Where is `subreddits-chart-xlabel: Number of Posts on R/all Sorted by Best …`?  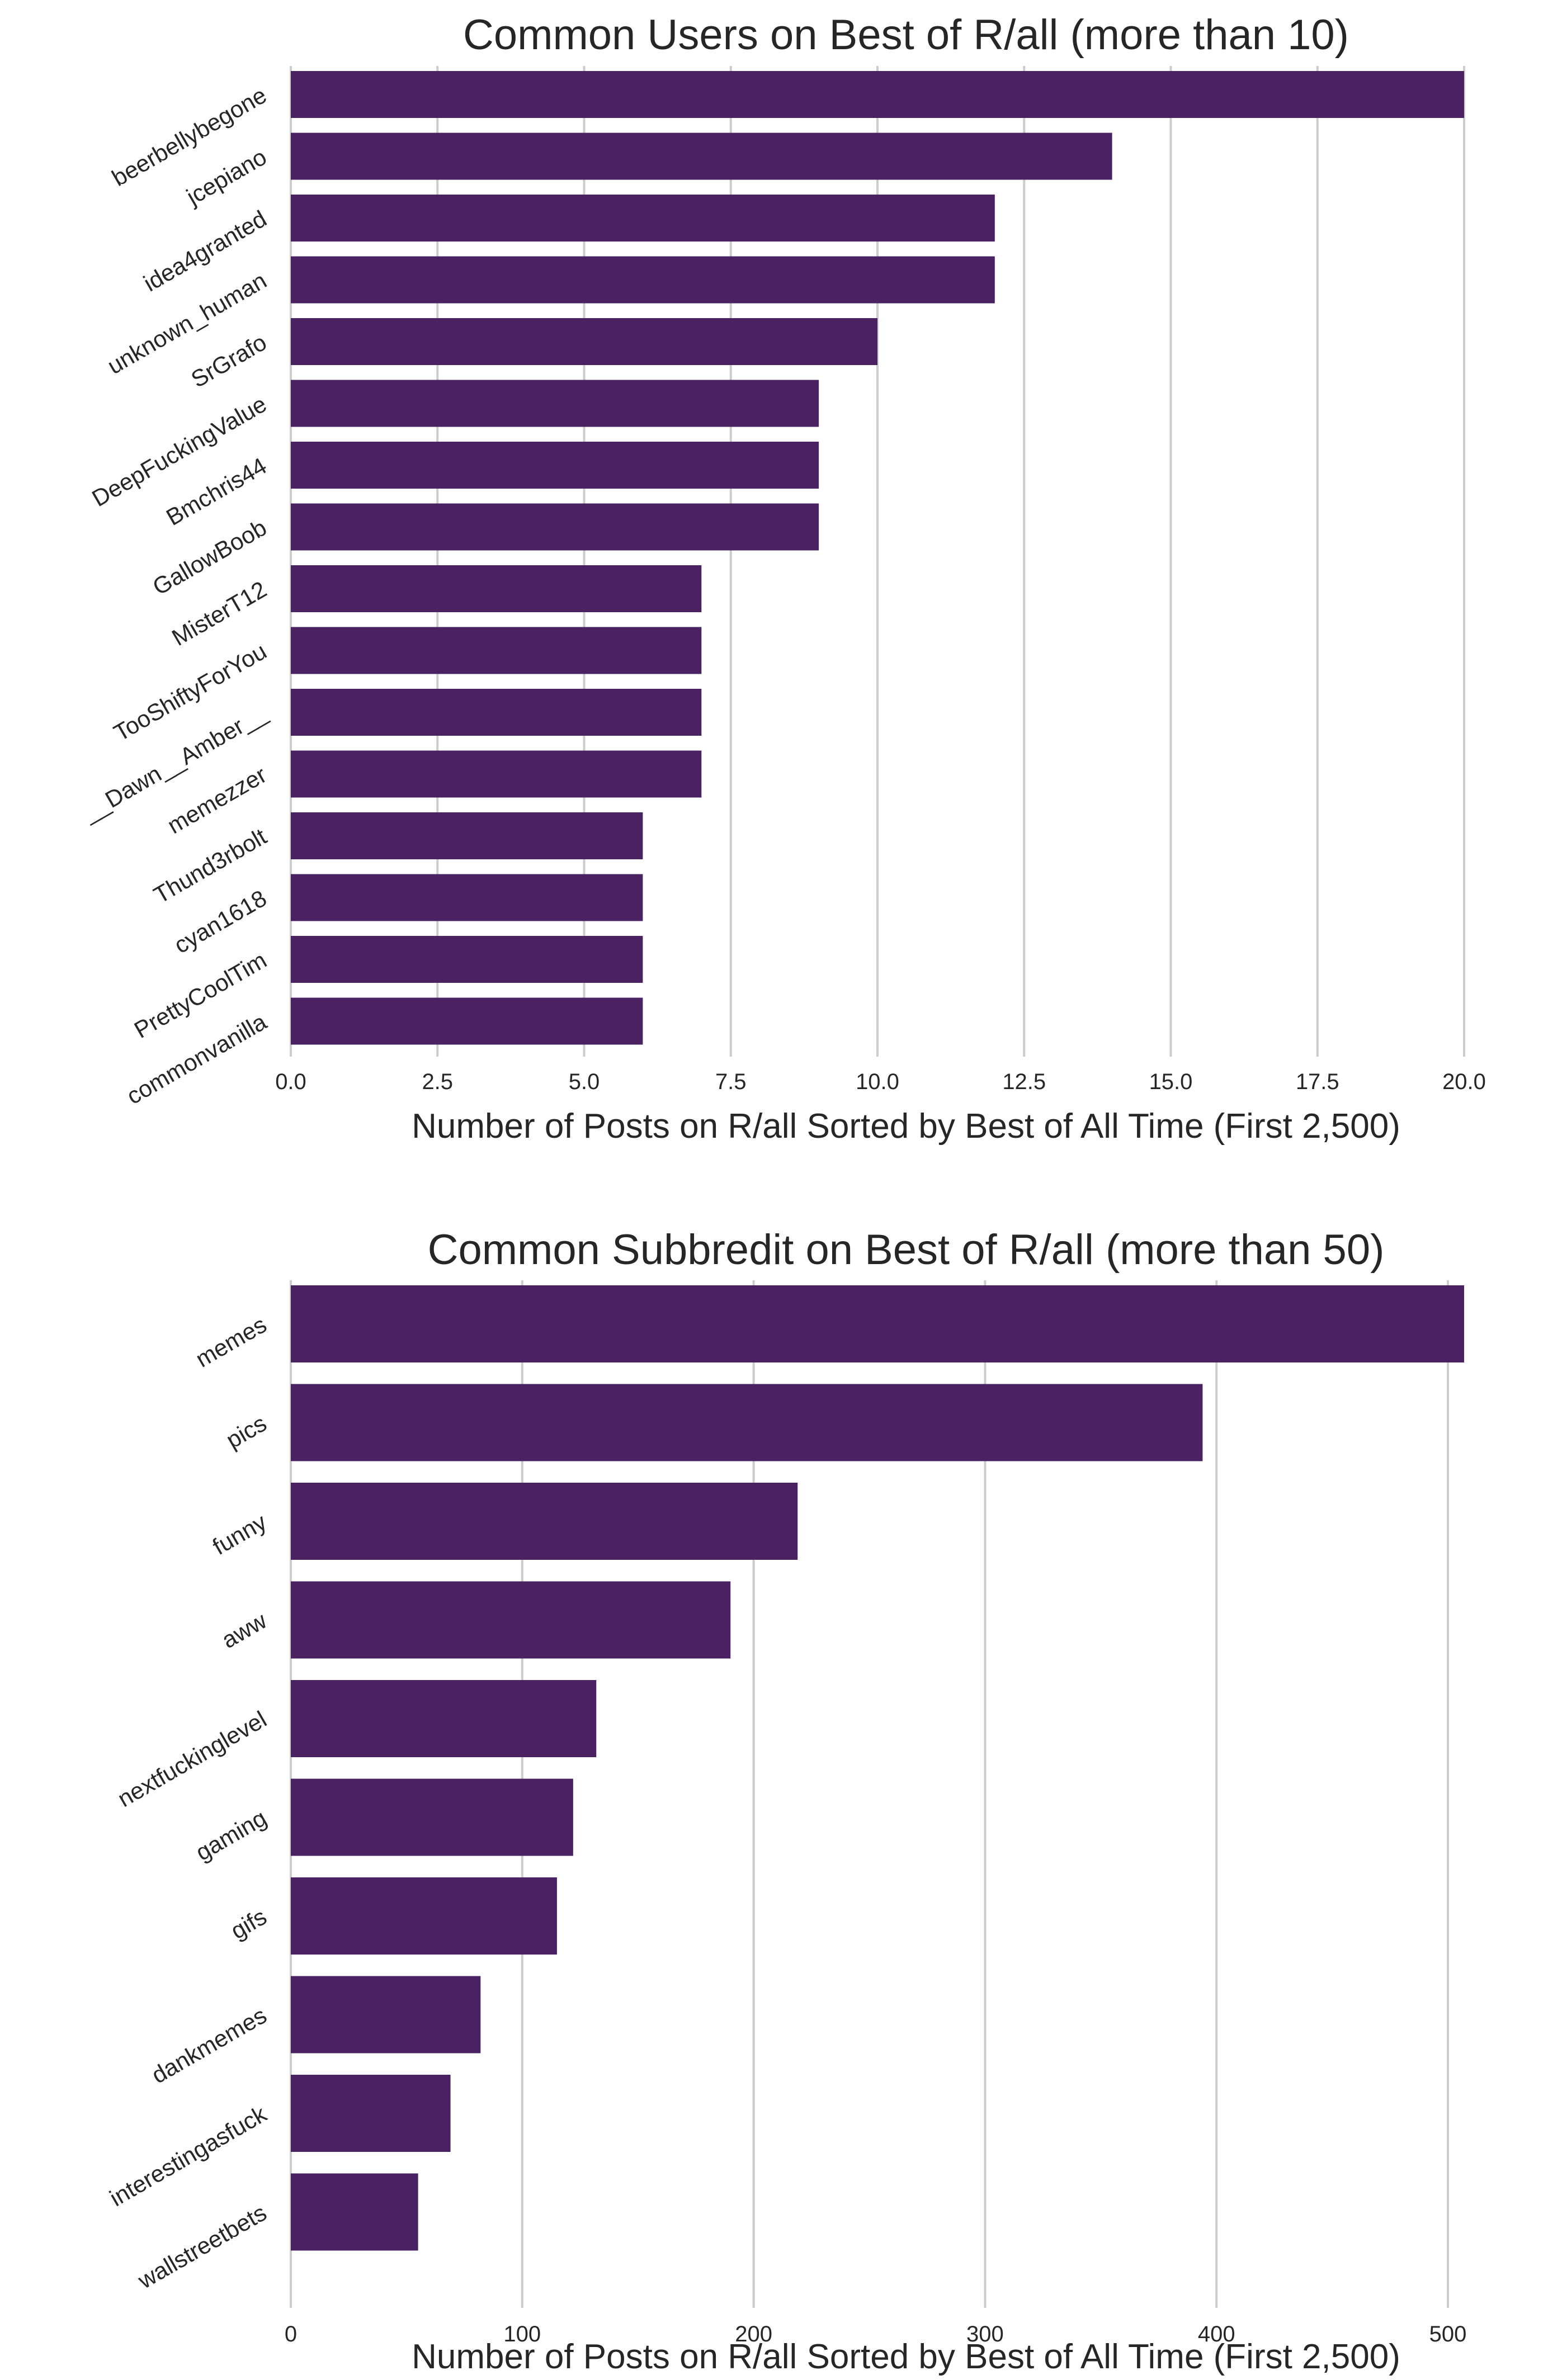 subreddits-chart-xlabel: Number of Posts on R/all Sorted by Best … is located at coordinates (906, 2357).